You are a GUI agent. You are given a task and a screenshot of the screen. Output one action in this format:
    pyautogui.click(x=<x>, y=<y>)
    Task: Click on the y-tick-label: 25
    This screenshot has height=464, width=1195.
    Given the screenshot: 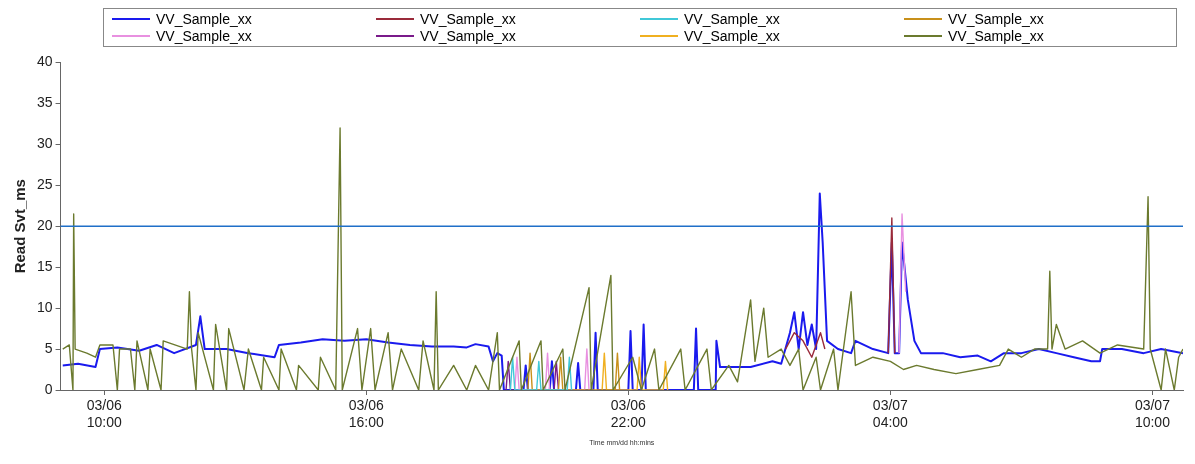 What is the action you would take?
    pyautogui.click(x=44, y=184)
    